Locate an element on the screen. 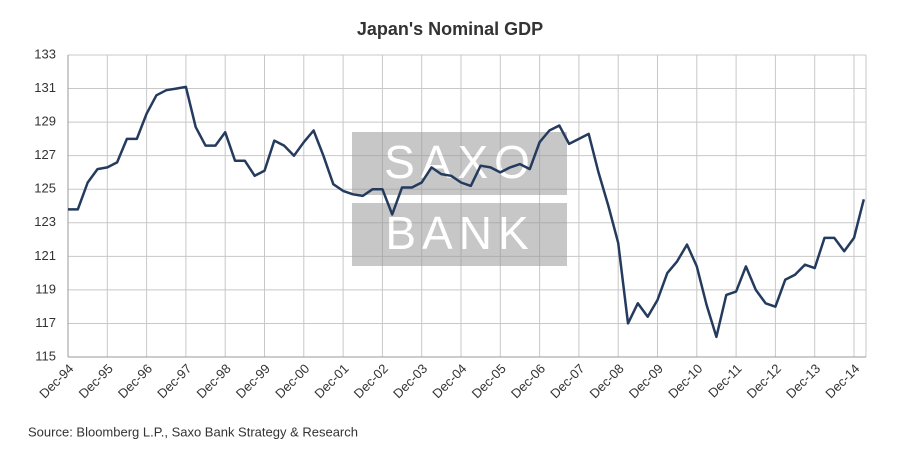 The image size is (900, 454). x-tick-label: Dec-94 is located at coordinates (56, 381).